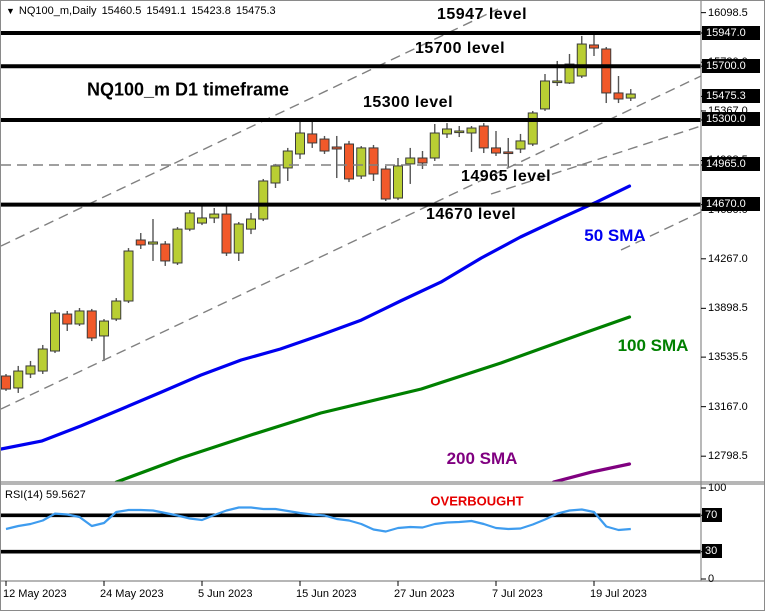 This screenshot has width=765, height=611. I want to click on ohlc-low: 15423.8, so click(211, 11).